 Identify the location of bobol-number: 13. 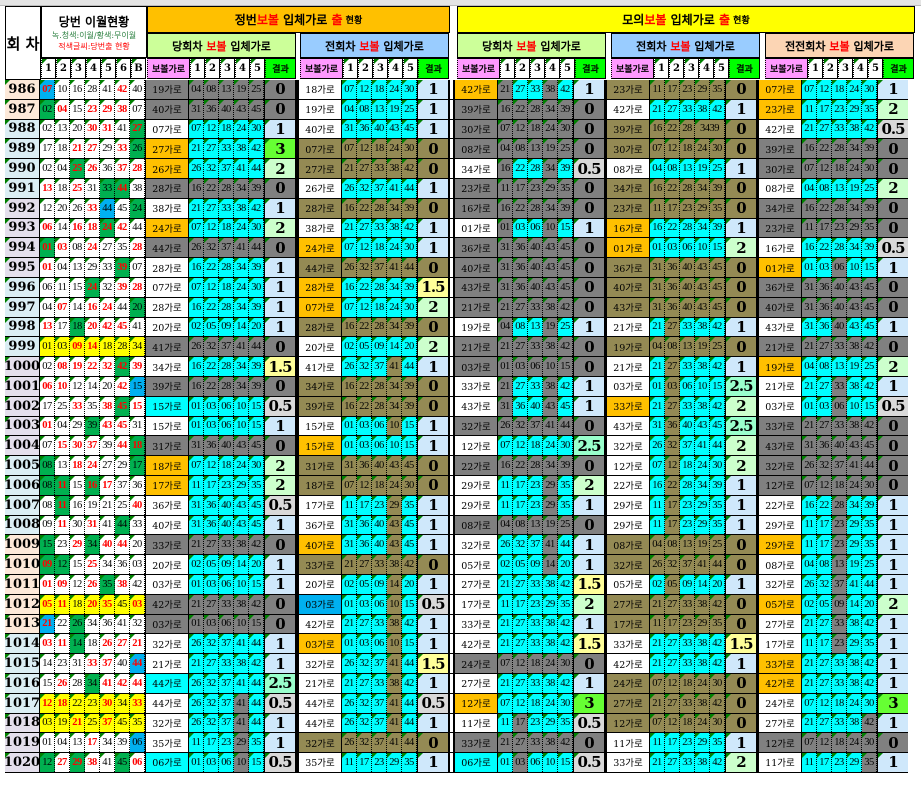
(379, 109).